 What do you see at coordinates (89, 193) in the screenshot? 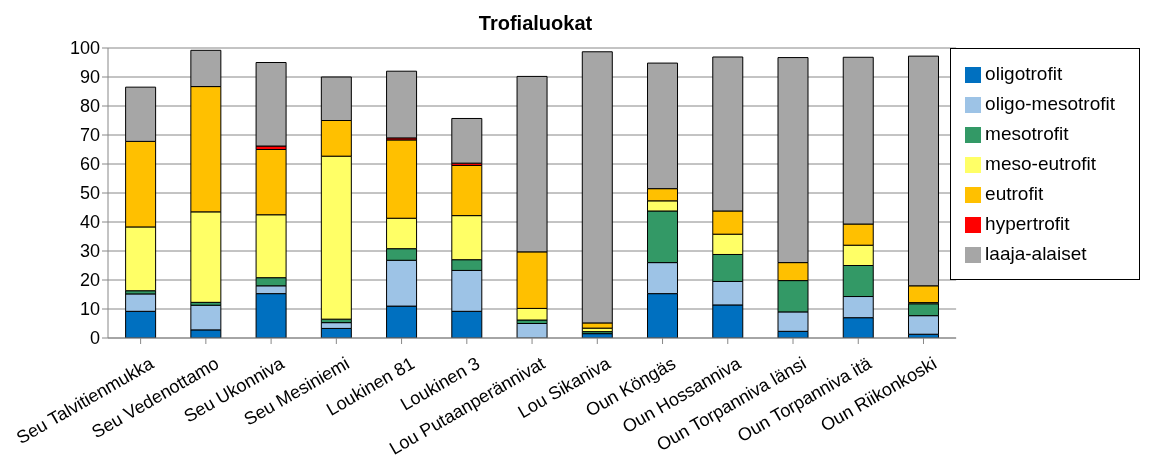
I see `y-tick-label: 50` at bounding box center [89, 193].